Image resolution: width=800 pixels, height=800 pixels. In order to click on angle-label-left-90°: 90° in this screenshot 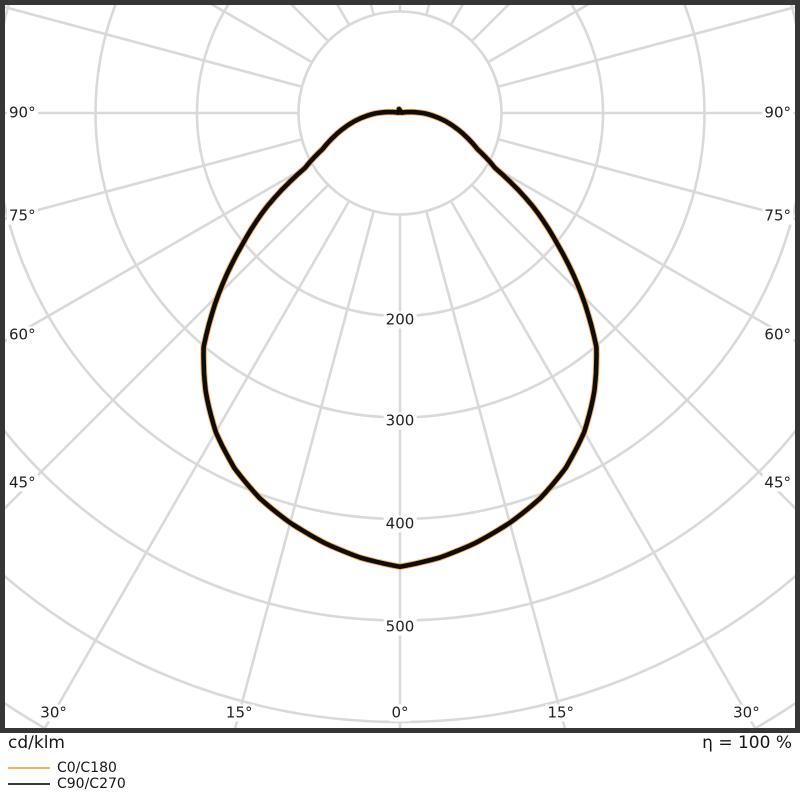, I will do `click(22, 112)`.